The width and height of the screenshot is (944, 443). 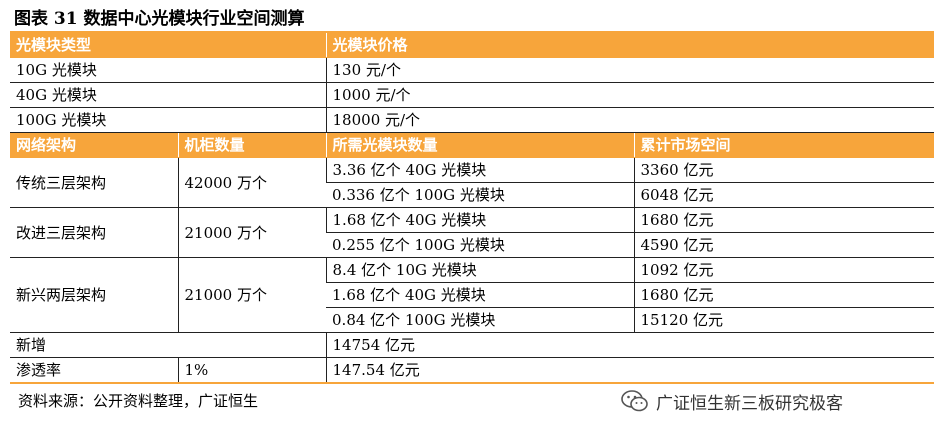 I want to click on watermark: 广证恒生新三板研究极客, so click(x=731, y=401).